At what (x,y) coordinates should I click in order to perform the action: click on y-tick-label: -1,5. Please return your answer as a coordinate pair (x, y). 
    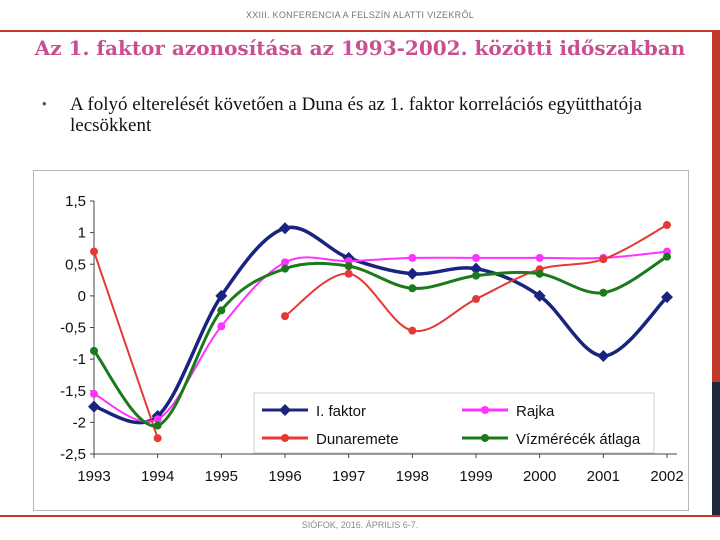
    Looking at the image, I should click on (73, 391).